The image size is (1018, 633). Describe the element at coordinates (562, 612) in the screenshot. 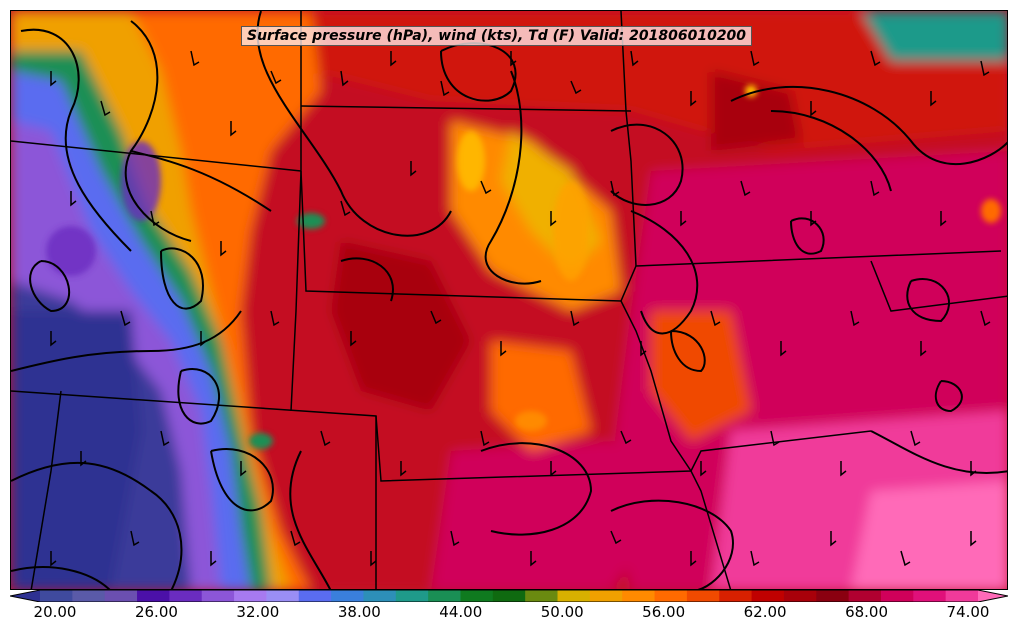

I see `colorbar-tick-label: 50.00` at that location.